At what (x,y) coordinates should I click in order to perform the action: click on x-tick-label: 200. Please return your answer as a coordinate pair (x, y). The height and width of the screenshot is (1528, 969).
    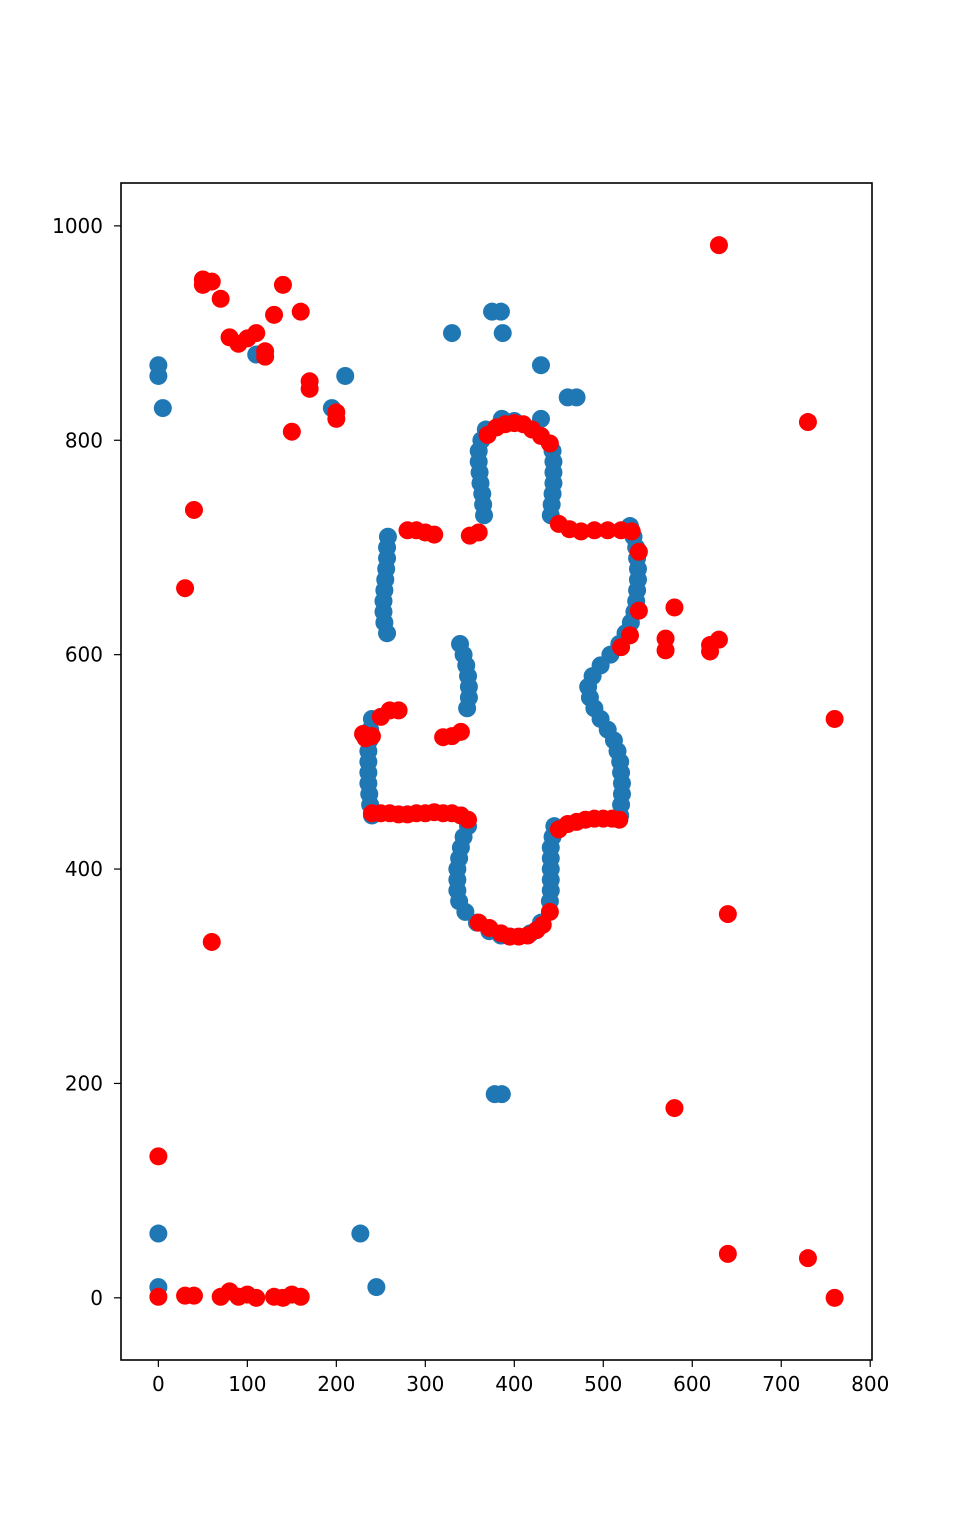
    Looking at the image, I should click on (336, 1384).